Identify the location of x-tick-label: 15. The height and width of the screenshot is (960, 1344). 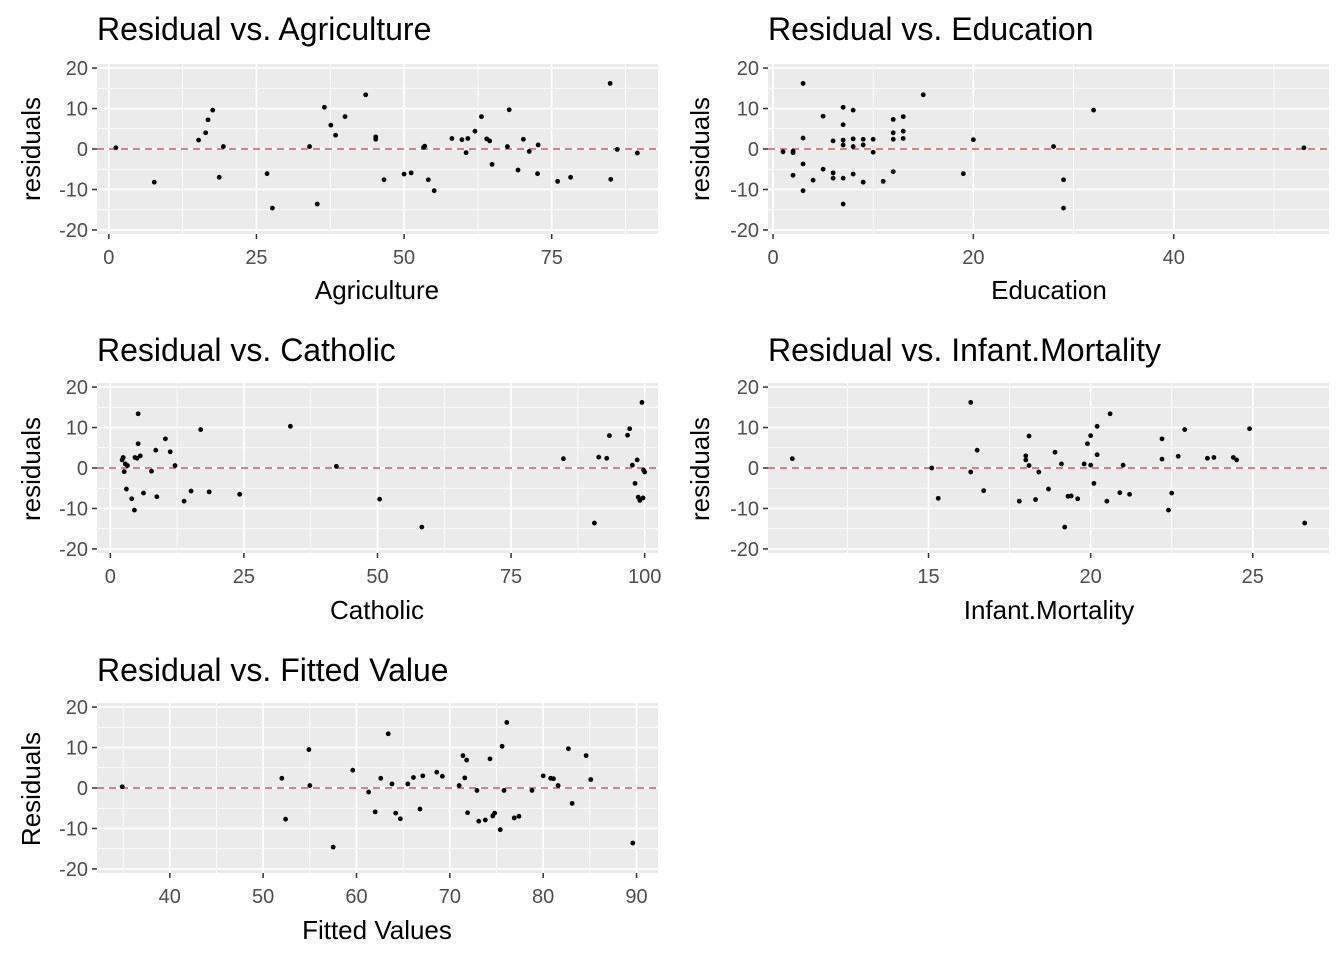
(928, 577).